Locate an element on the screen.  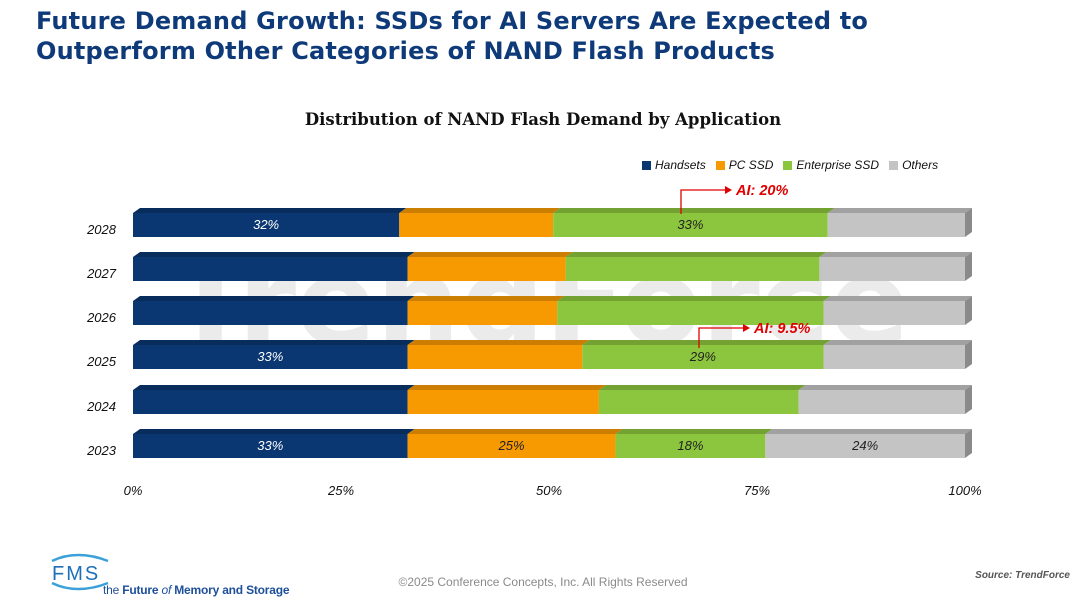
legend-swatch-handsets is located at coordinates (646, 165).